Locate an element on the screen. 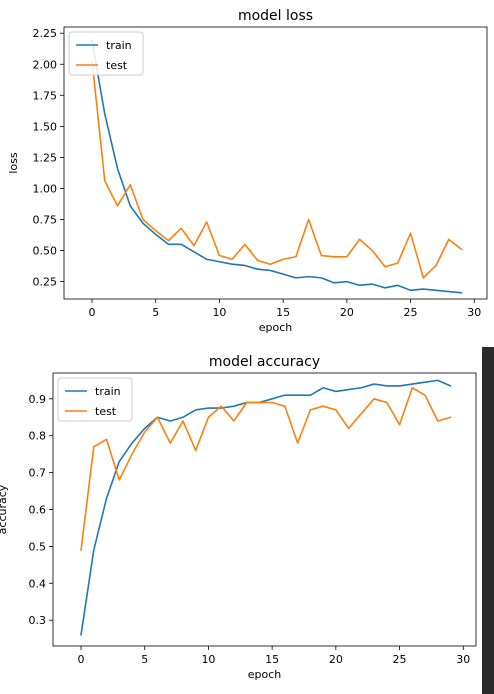  y-axis-label: accuracy is located at coordinates (4, 509).